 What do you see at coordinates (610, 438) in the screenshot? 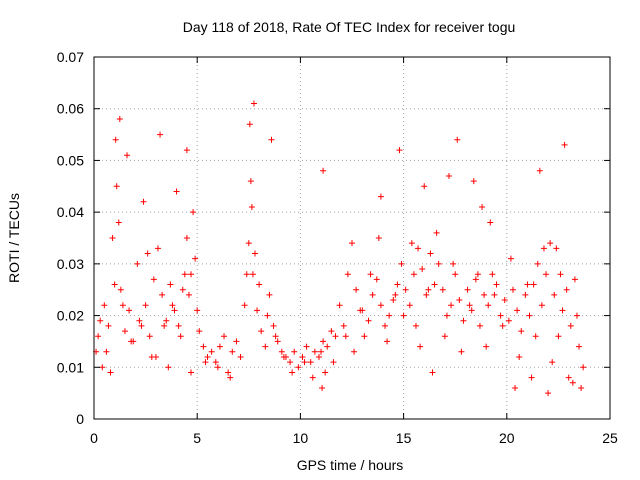
I see `x-tick-label: 25` at bounding box center [610, 438].